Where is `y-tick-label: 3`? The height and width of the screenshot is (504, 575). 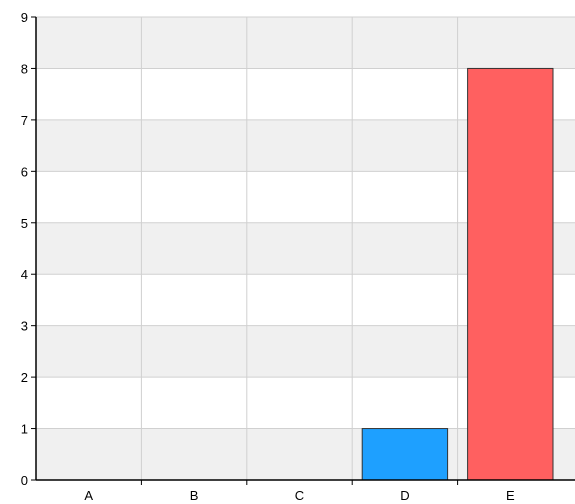 y-tick-label: 3 is located at coordinates (24, 326).